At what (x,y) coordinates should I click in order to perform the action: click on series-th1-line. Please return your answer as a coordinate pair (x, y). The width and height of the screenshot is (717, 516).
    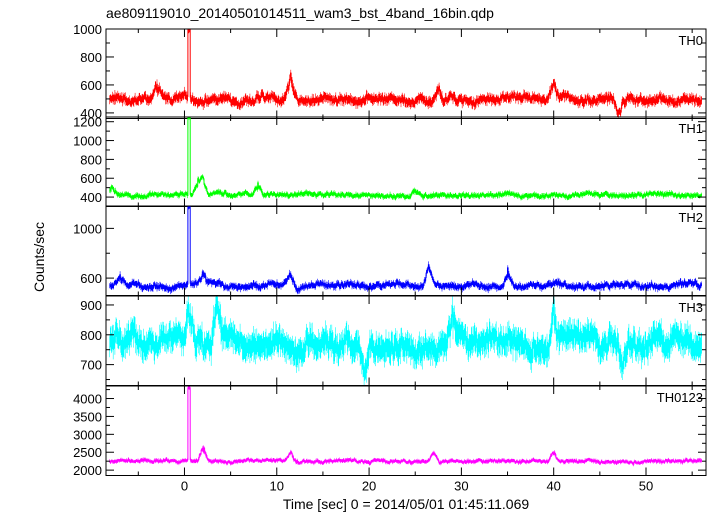
    Looking at the image, I should click on (405, 158).